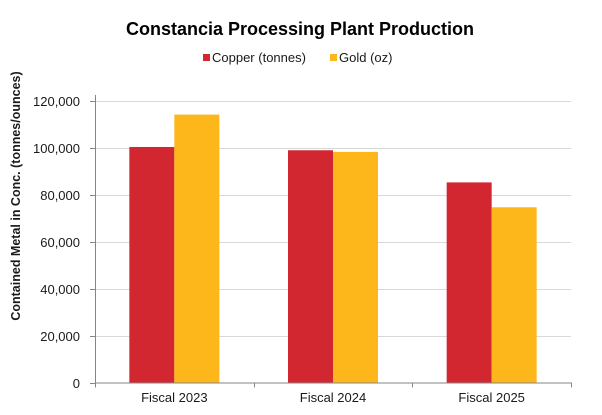  What do you see at coordinates (514, 295) in the screenshot?
I see `bar-gold-fiscal-2025` at bounding box center [514, 295].